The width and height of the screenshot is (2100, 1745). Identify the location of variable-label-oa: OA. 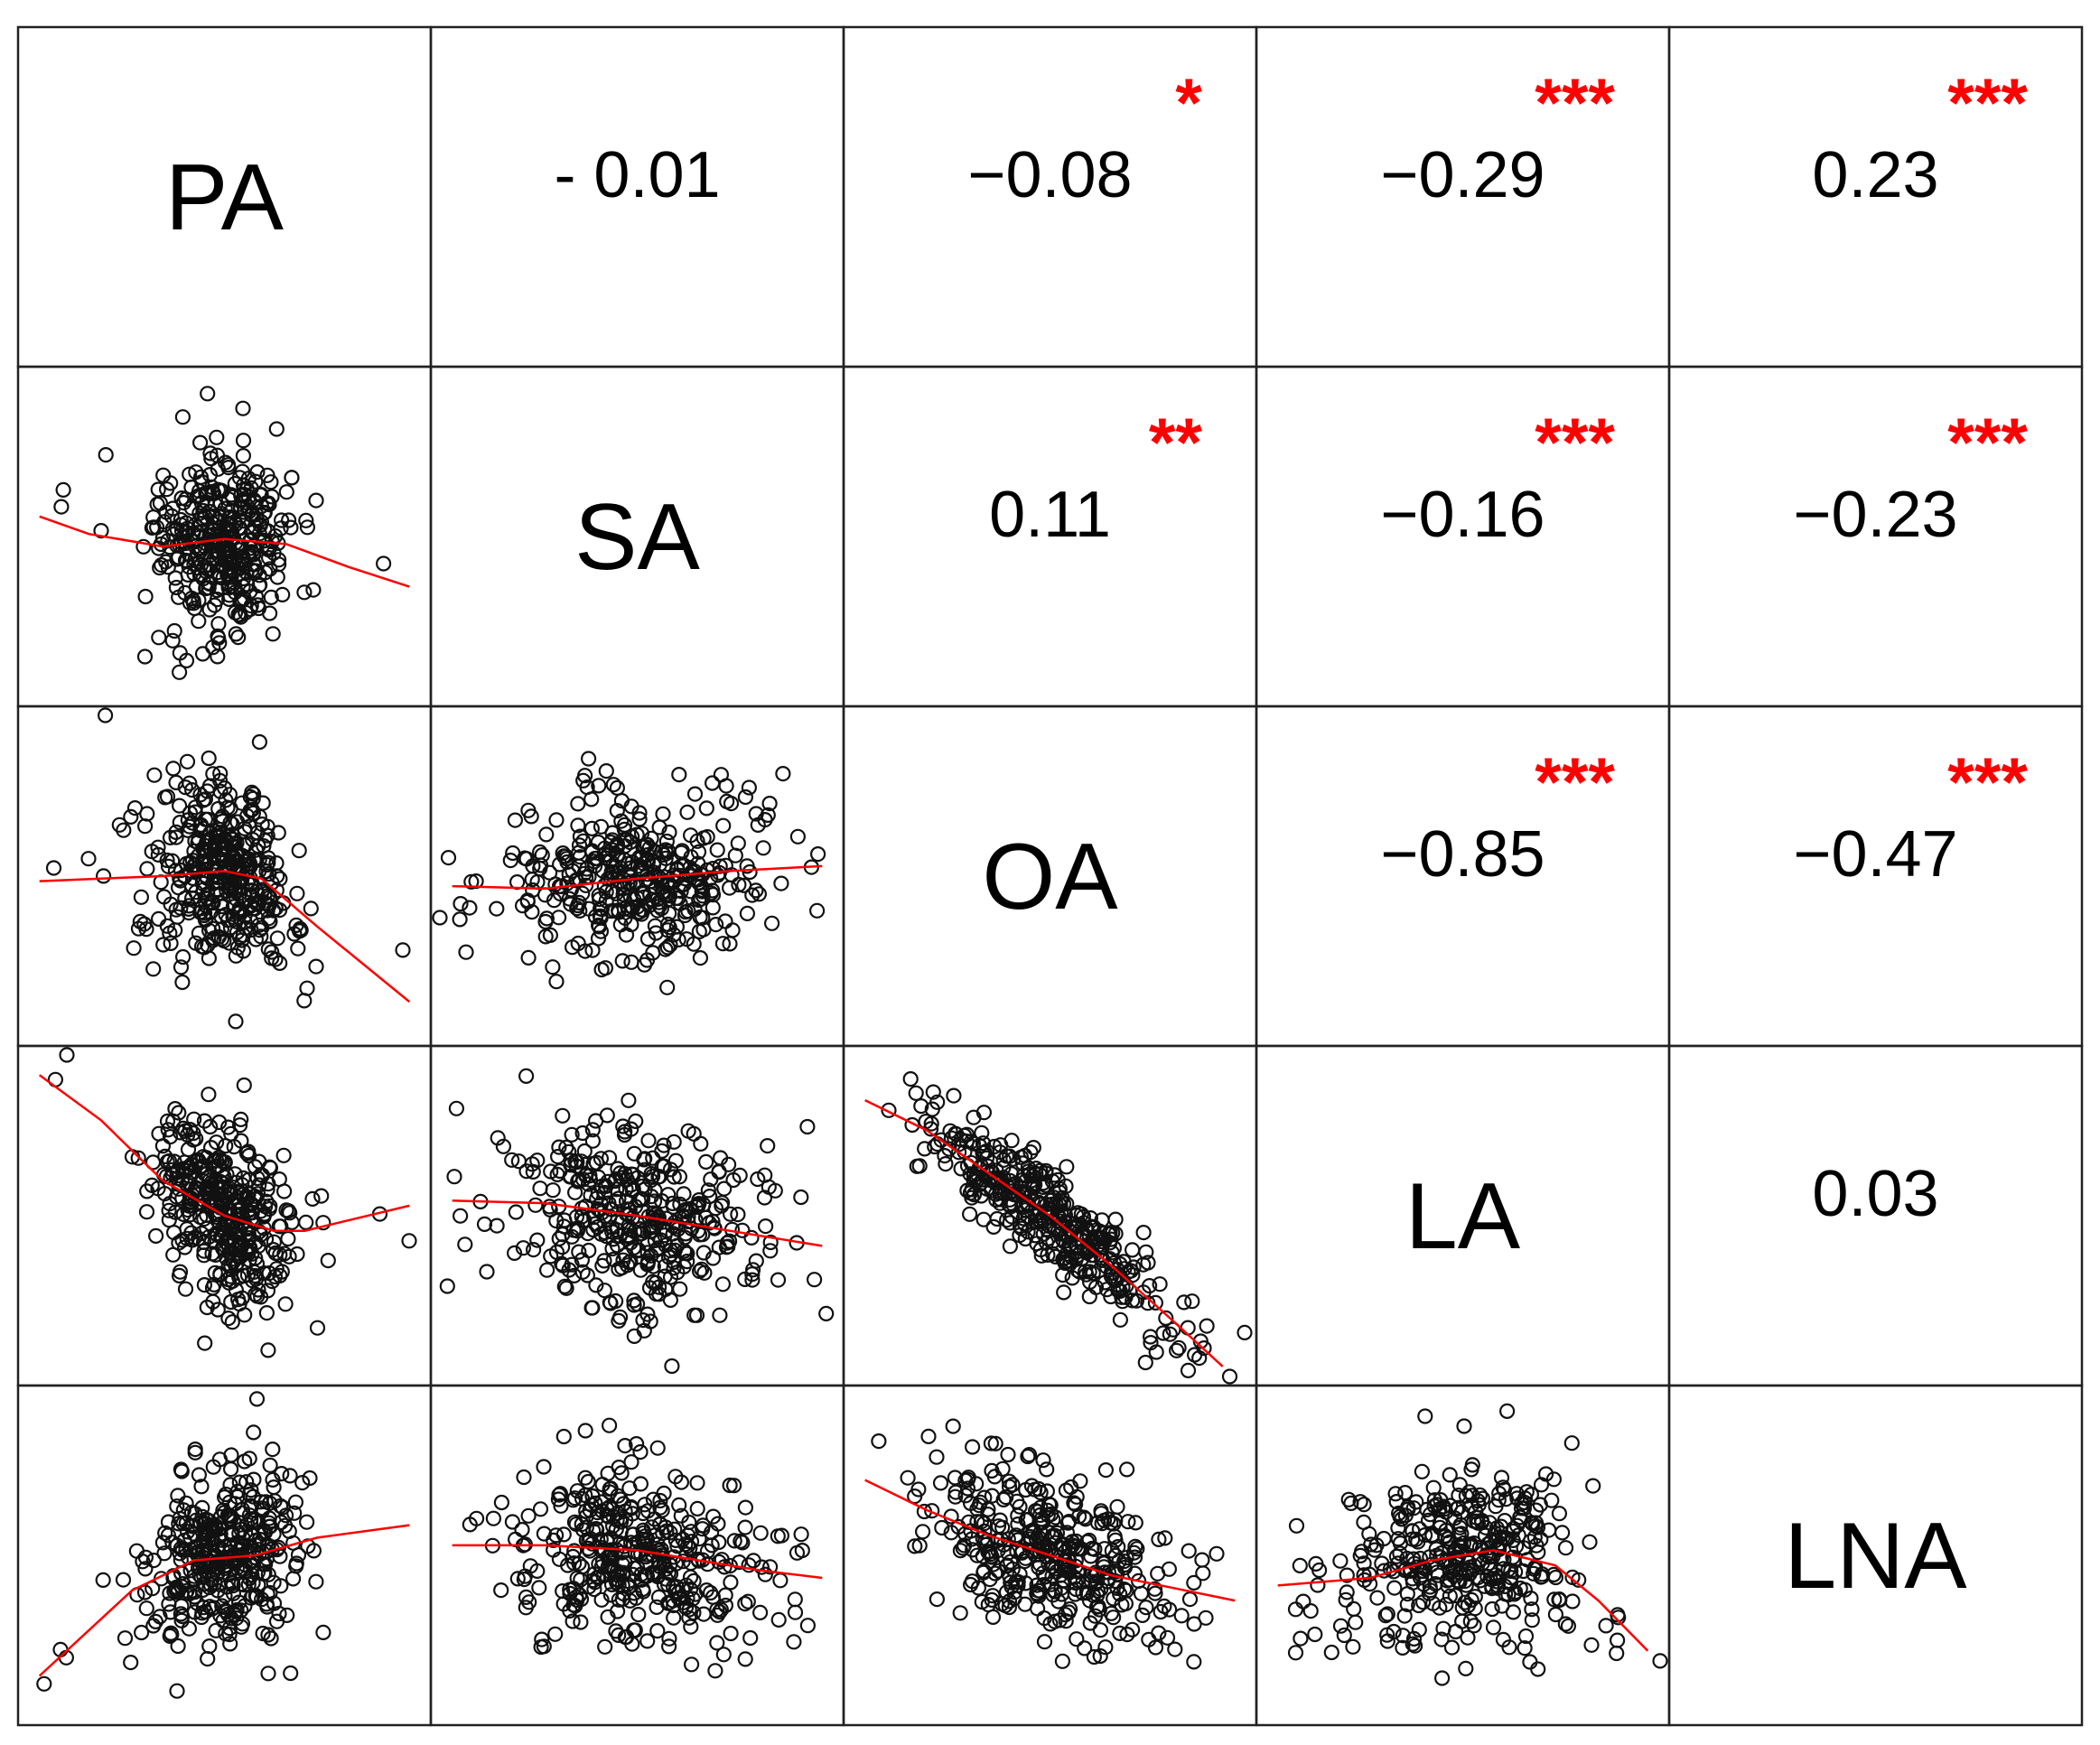
(1050, 877).